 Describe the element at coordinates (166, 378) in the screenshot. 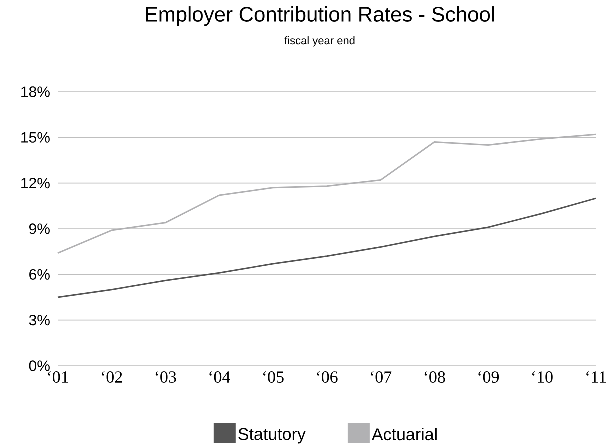

I see `x-tick-label: ‘03` at that location.